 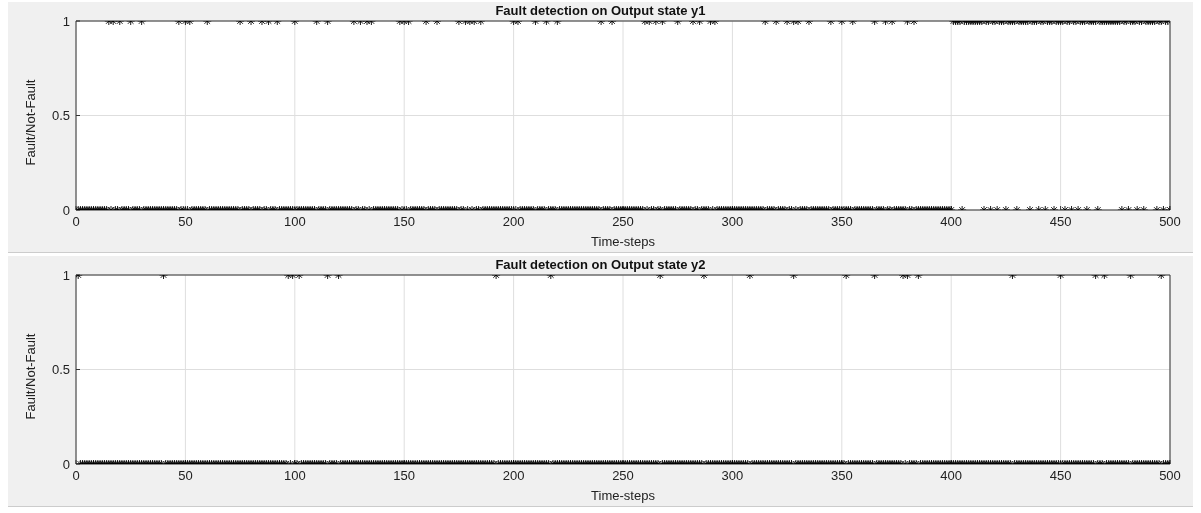 What do you see at coordinates (600, 264) in the screenshot?
I see `chart-title: Fault detection on Output state y2` at bounding box center [600, 264].